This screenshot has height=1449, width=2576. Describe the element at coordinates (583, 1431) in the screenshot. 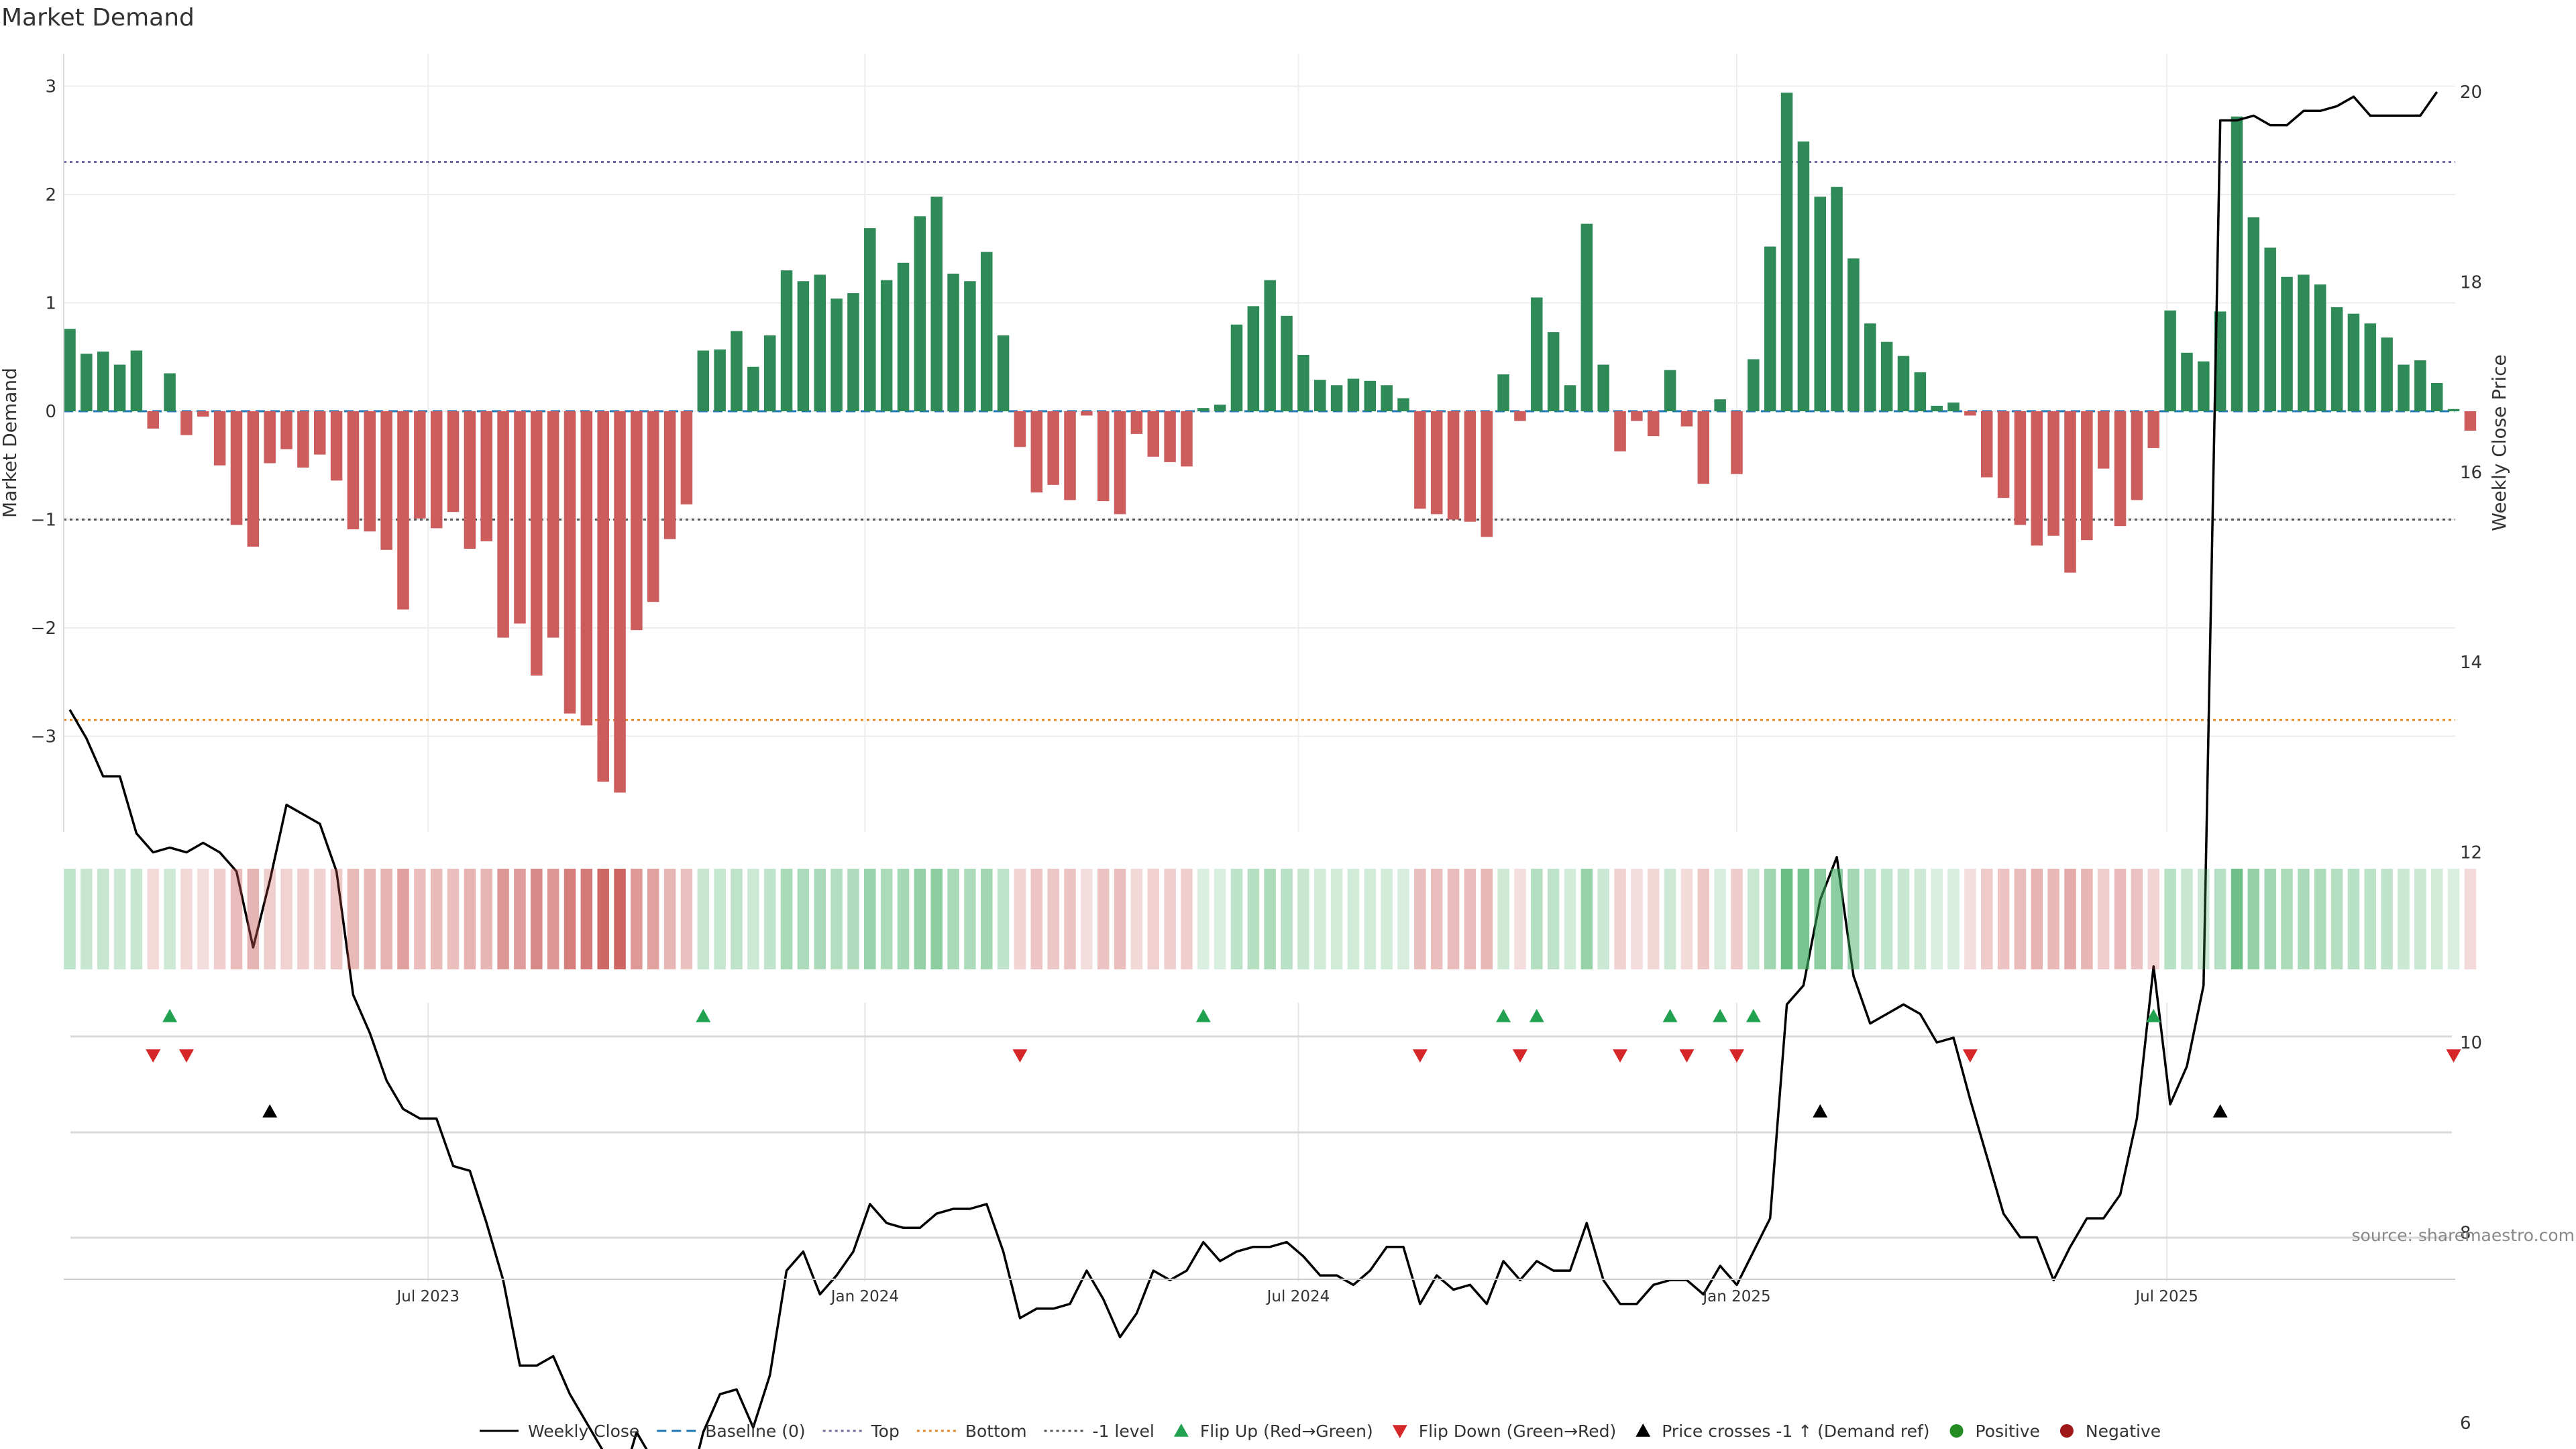

I see `legend-label: Weekly Close` at that location.